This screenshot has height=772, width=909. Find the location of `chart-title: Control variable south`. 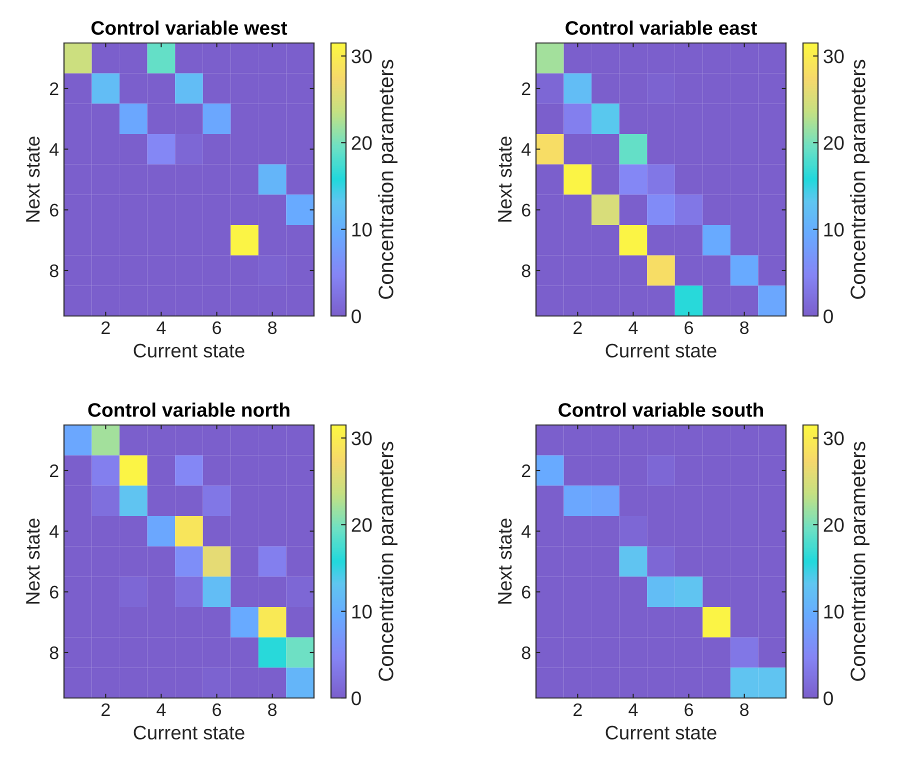

chart-title: Control variable south is located at coordinates (660, 409).